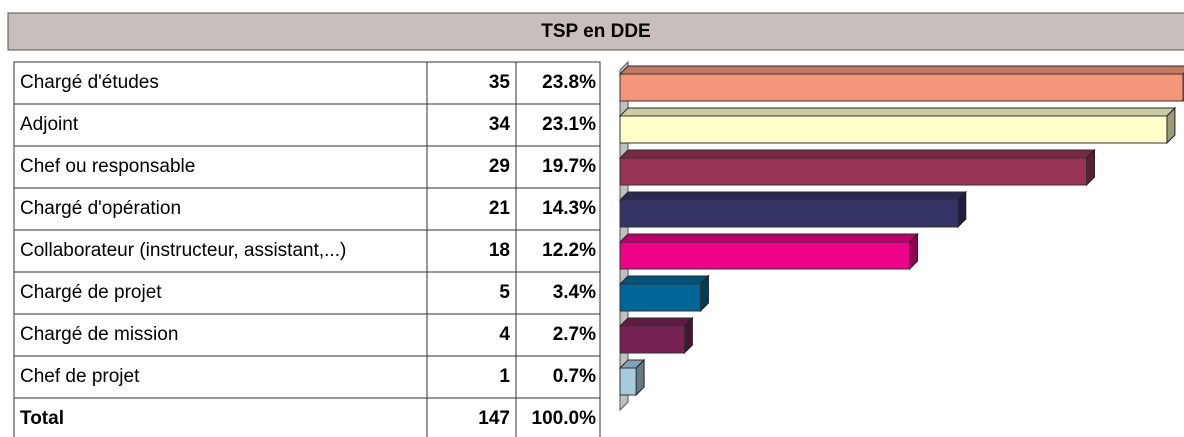 This screenshot has width=1184, height=437. Describe the element at coordinates (574, 292) in the screenshot. I see `share: 3.4%` at that location.